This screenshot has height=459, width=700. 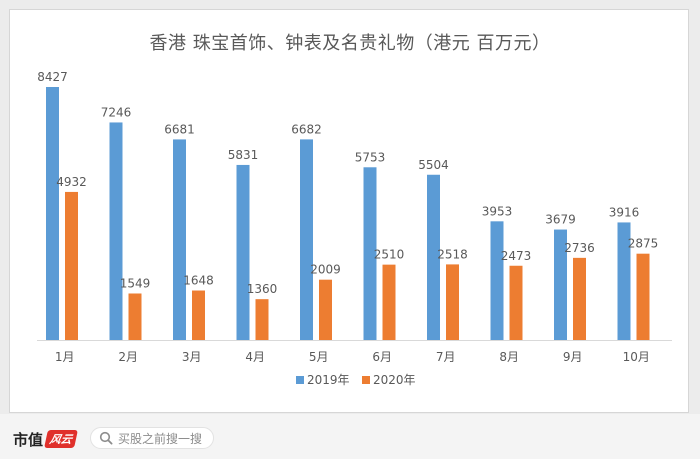 I want to click on x-tick-label: 1月, so click(x=65, y=357).